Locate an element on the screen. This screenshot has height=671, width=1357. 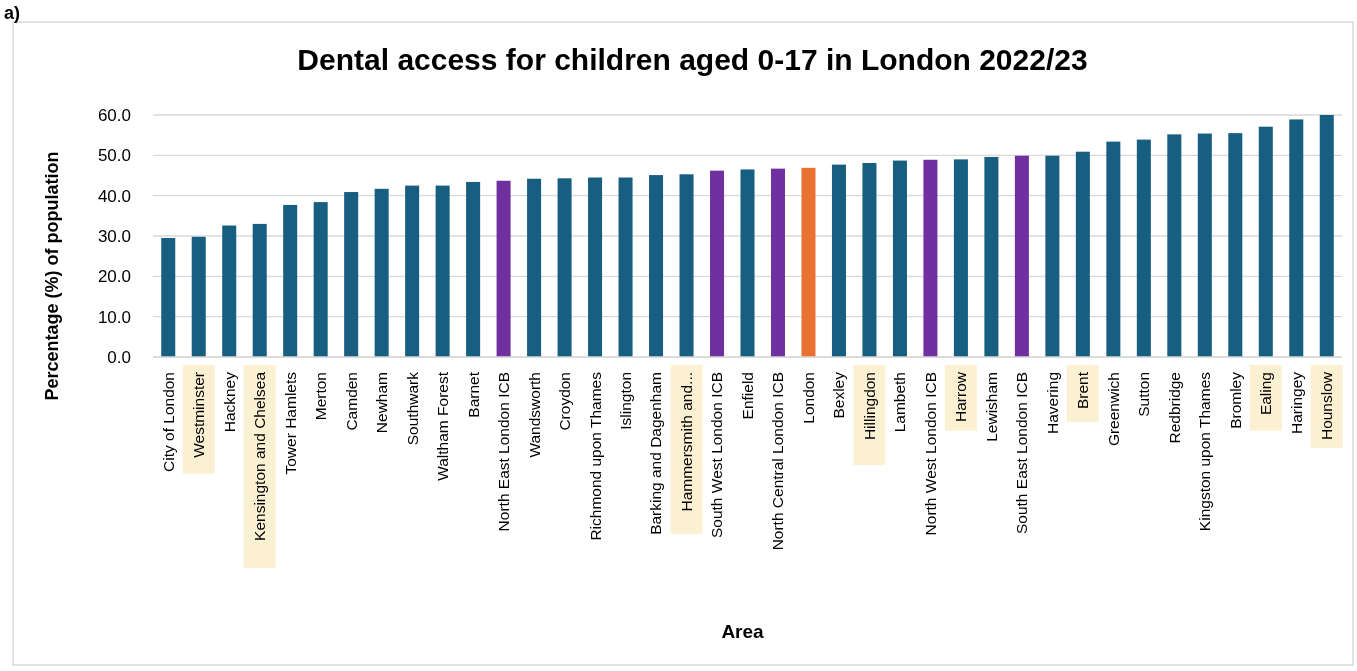
x-tick-label: Southwark is located at coordinates (412, 408).